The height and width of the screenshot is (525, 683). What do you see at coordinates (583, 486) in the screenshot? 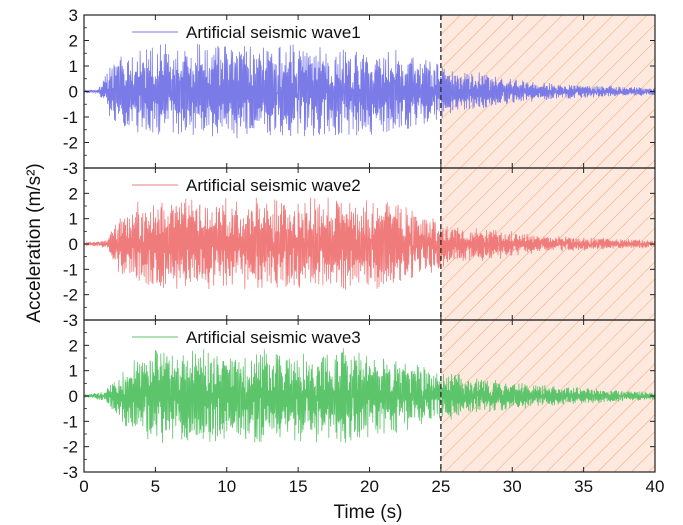
I see `x-tick-label: 35` at bounding box center [583, 486].